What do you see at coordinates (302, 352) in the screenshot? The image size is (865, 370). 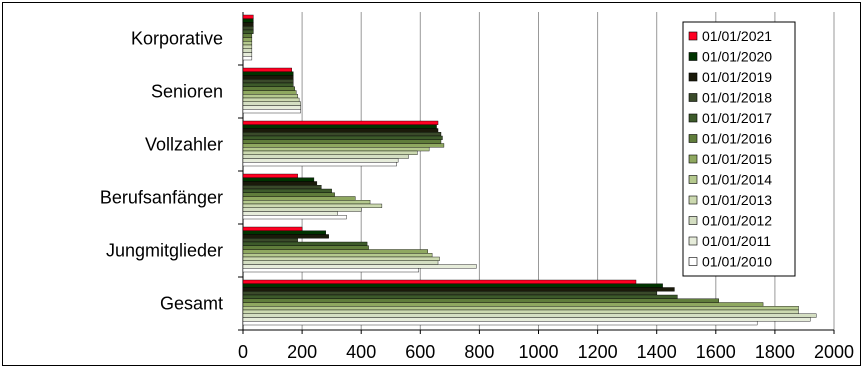 I see `x-tick-label: 200` at bounding box center [302, 352].